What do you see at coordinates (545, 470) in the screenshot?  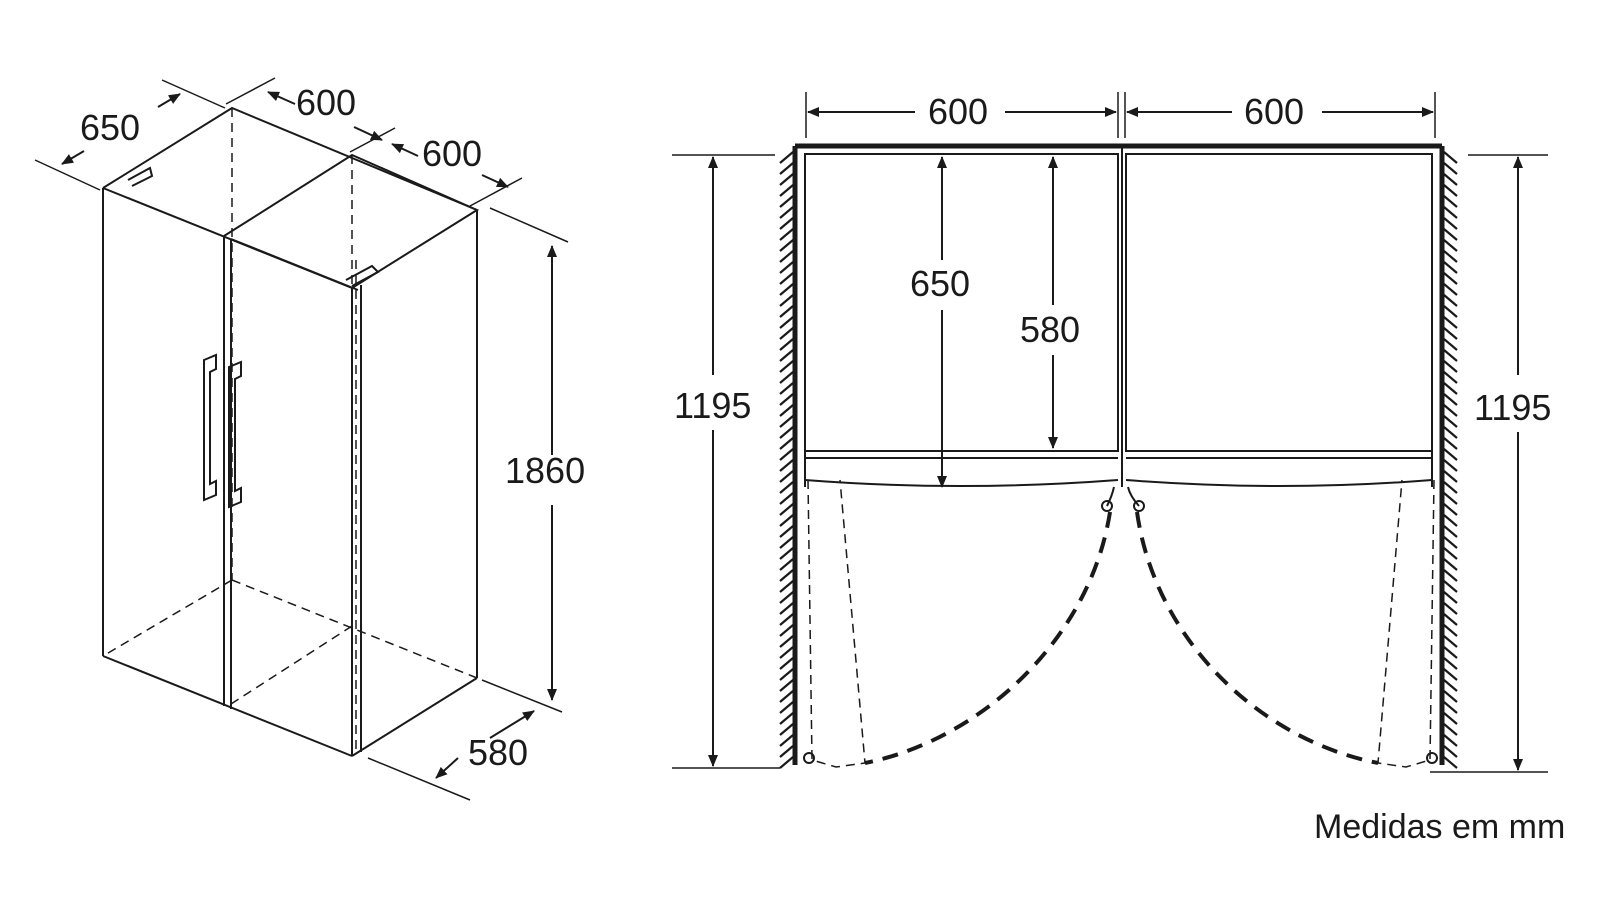 I see `iso-height-label: 1860` at bounding box center [545, 470].